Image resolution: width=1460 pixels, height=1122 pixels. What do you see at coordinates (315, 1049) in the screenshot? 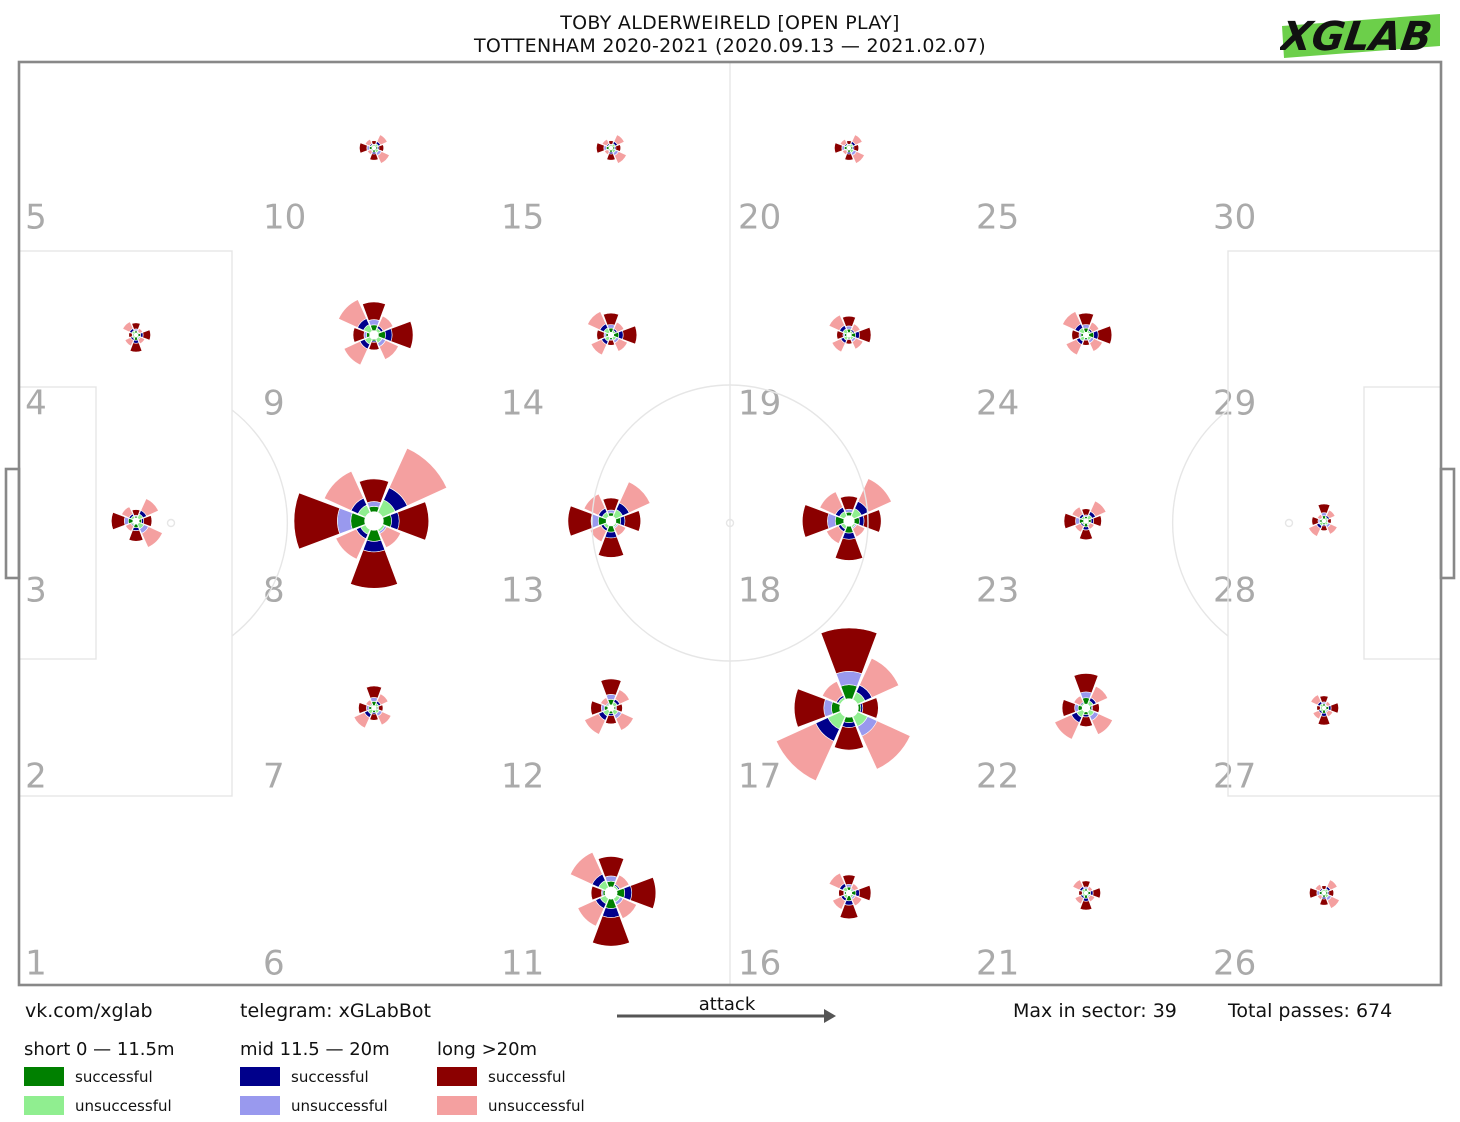
I see `legend-mid-title: mid 11.5 — 20m` at bounding box center [315, 1049].